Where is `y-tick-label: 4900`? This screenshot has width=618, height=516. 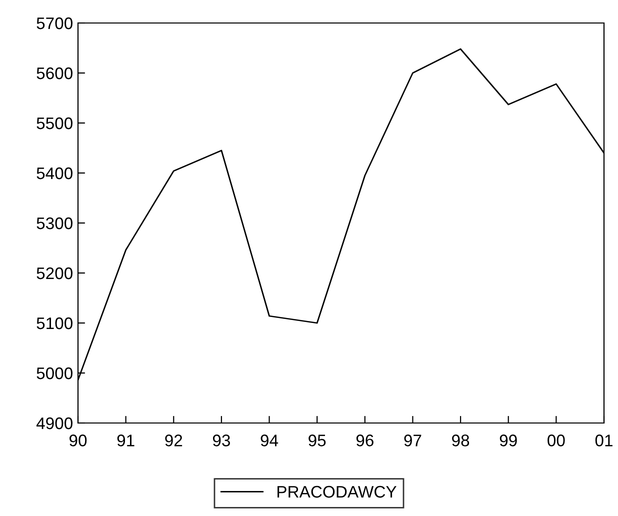
y-tick-label: 4900 is located at coordinates (54, 423).